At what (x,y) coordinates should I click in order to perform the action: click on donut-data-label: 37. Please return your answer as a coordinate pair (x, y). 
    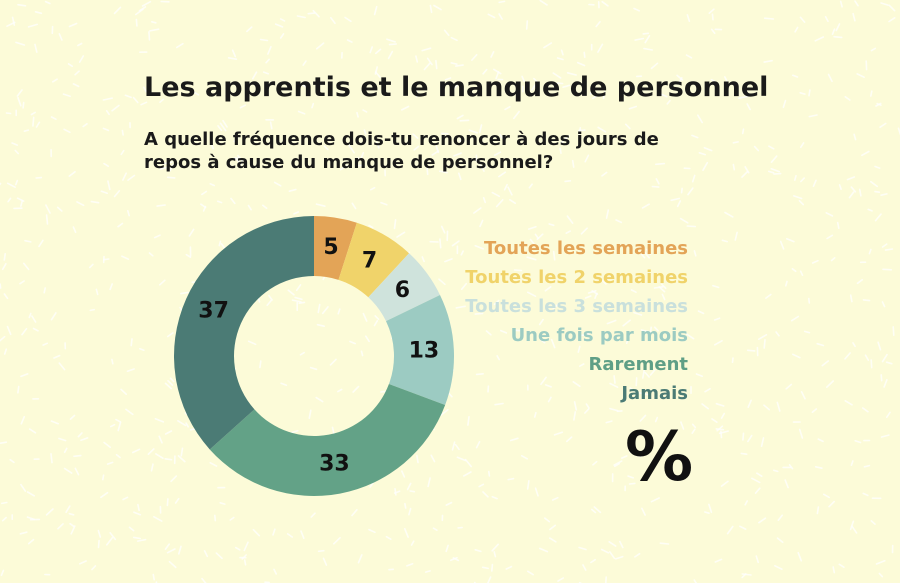
    Looking at the image, I should click on (213, 311).